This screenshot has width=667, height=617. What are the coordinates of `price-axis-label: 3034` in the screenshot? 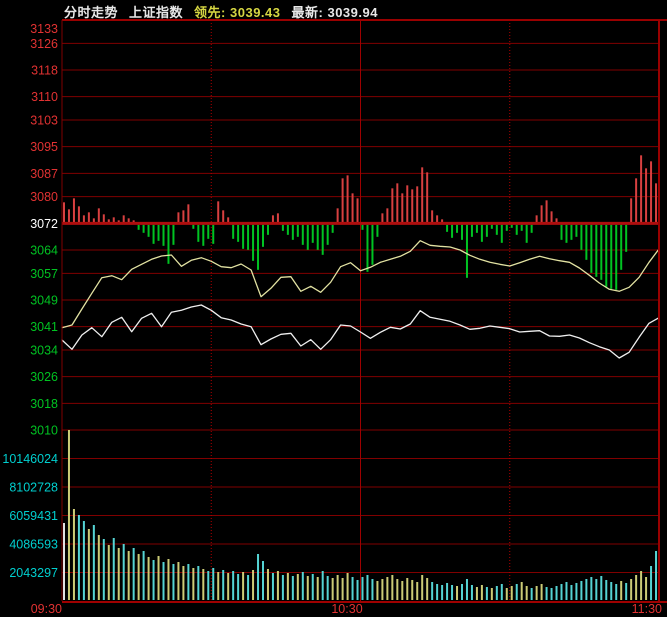 It's located at (44, 351).